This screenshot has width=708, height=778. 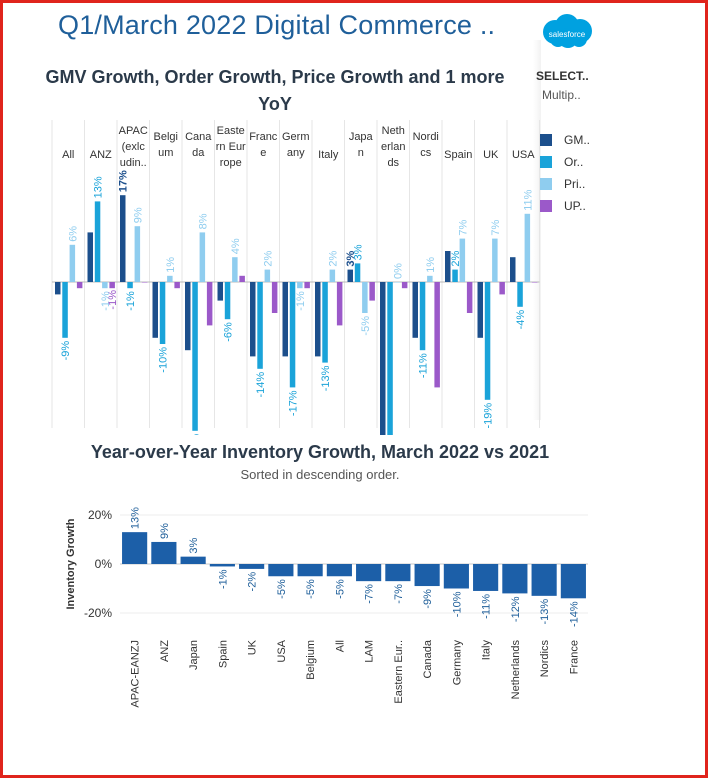 I want to click on category-label: (exlc, so click(x=134, y=147).